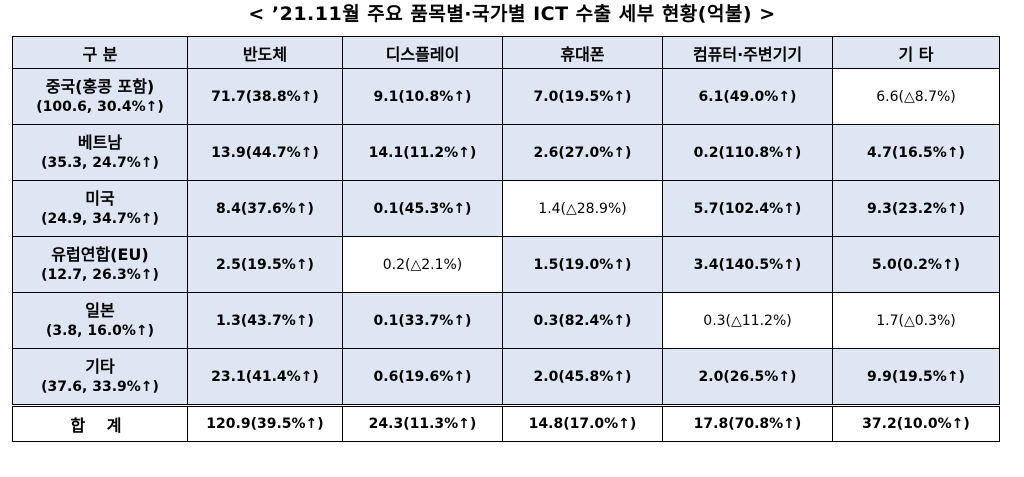 This screenshot has width=1024, height=477. I want to click on table-cell: 6.1(49.0%↑), so click(747, 96).